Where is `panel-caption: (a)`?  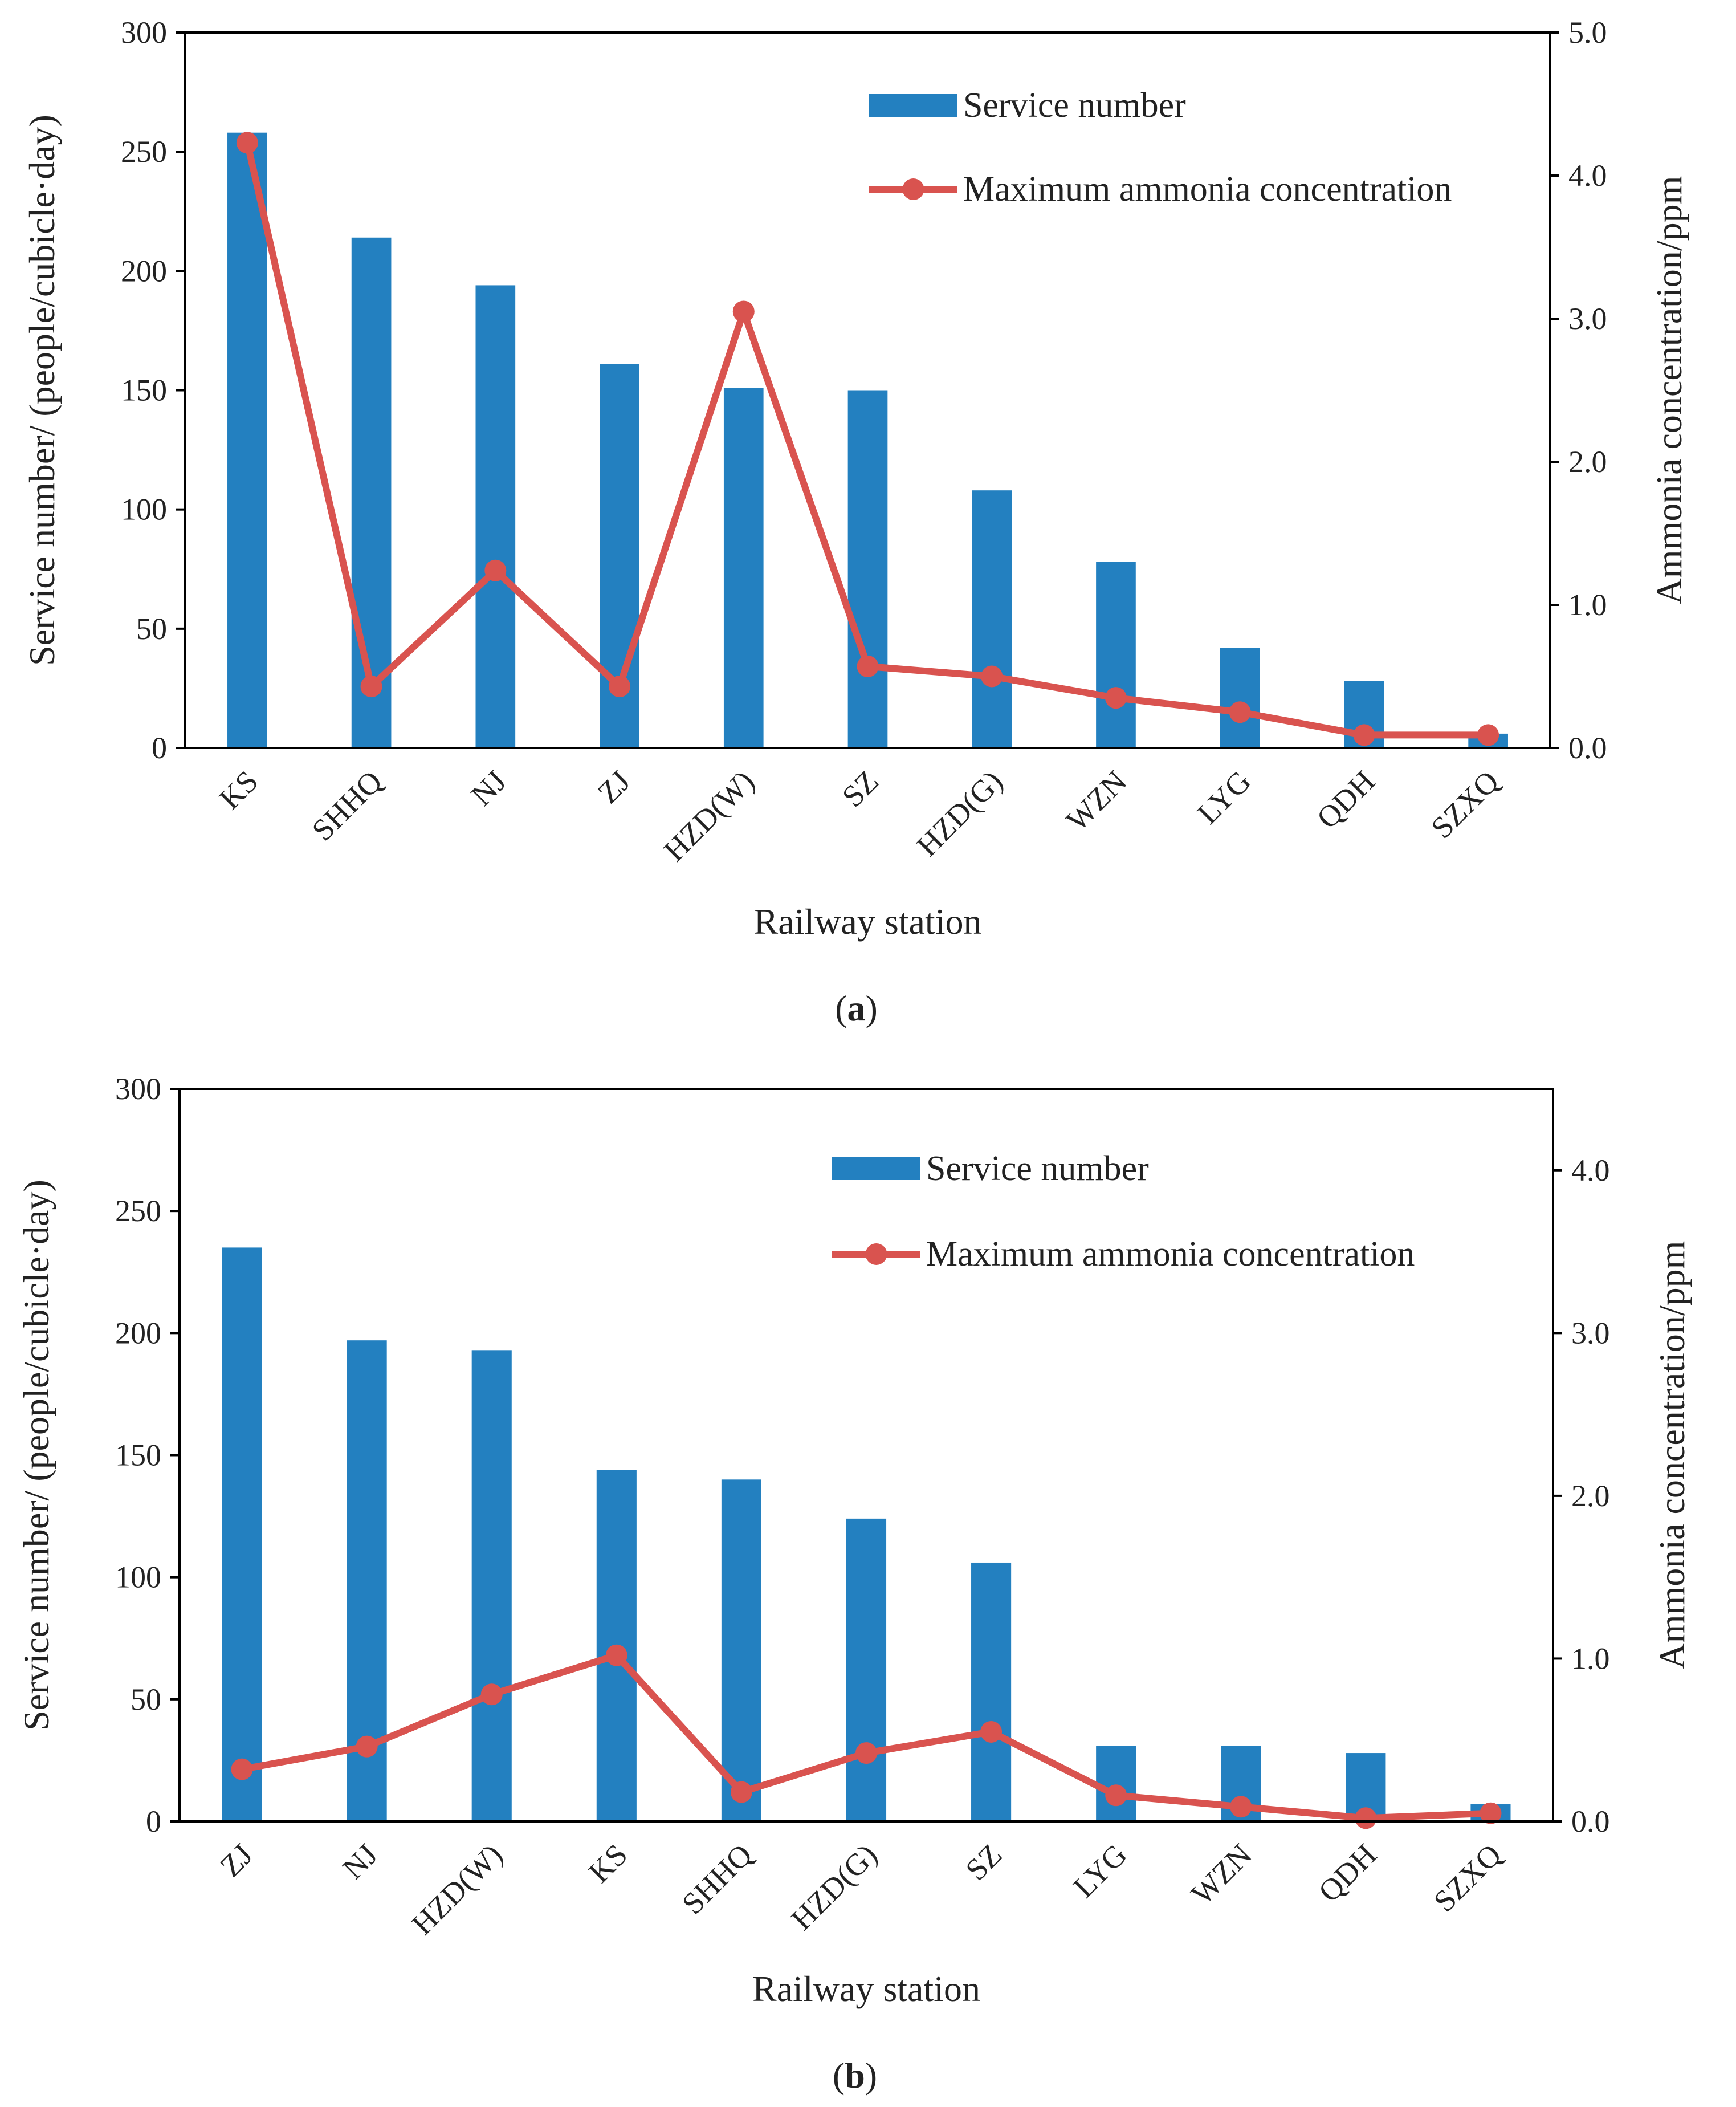
panel-caption: (a) is located at coordinates (857, 1008).